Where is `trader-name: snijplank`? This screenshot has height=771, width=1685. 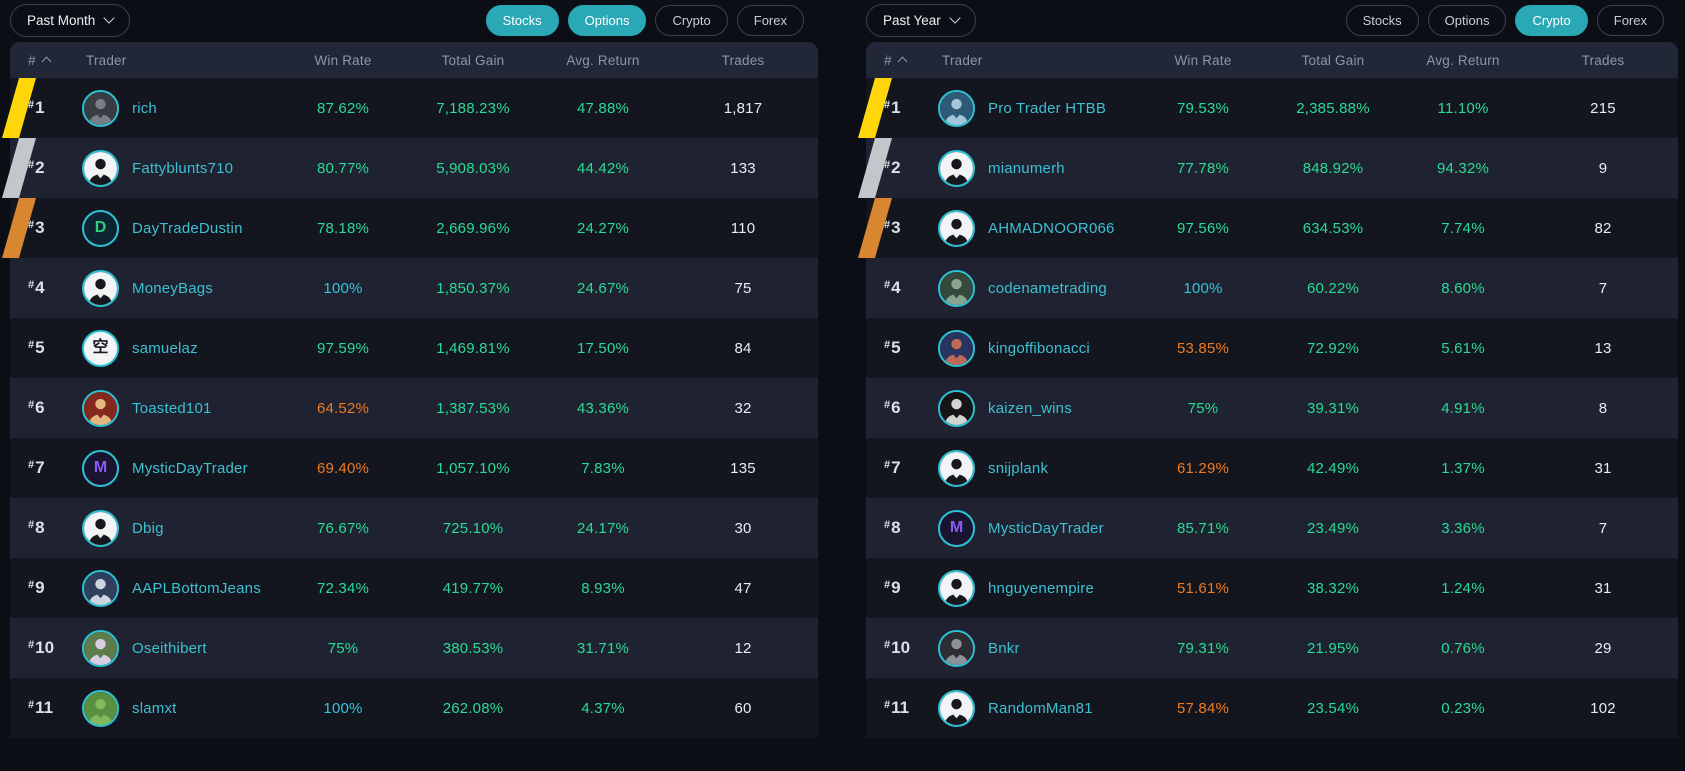
trader-name: snijplank is located at coordinates (1018, 468).